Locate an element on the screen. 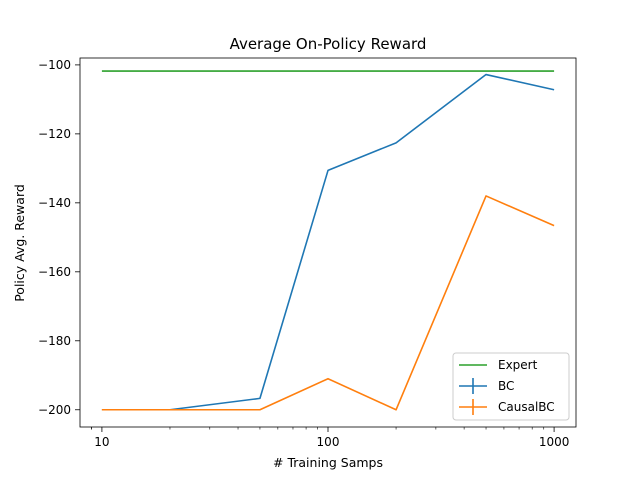 This screenshot has height=480, width=640. x-axis-label: # Training Samps is located at coordinates (328, 462).